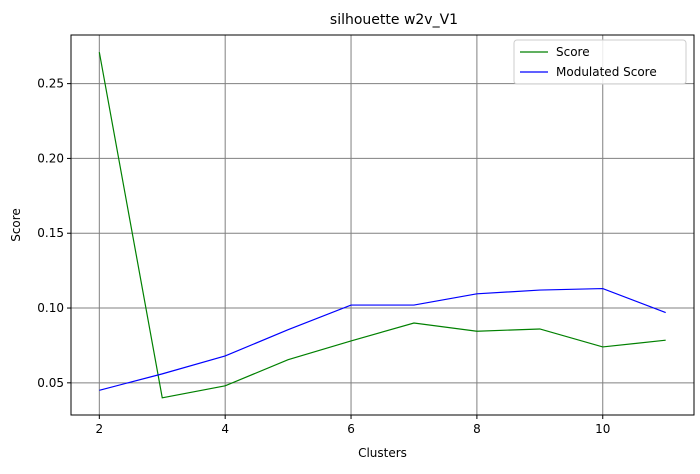  I want to click on x-tick-label: 2, so click(99, 429).